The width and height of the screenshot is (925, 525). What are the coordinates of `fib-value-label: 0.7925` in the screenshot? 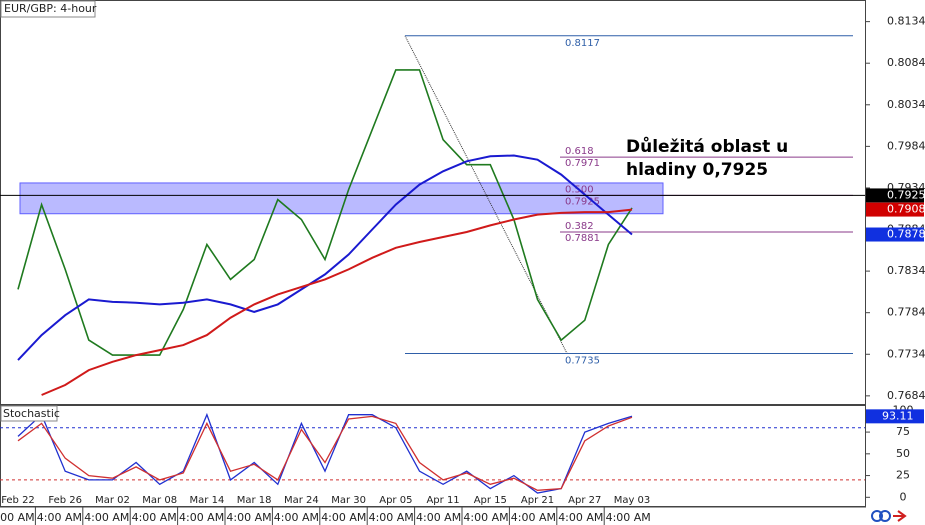 It's located at (582, 201).